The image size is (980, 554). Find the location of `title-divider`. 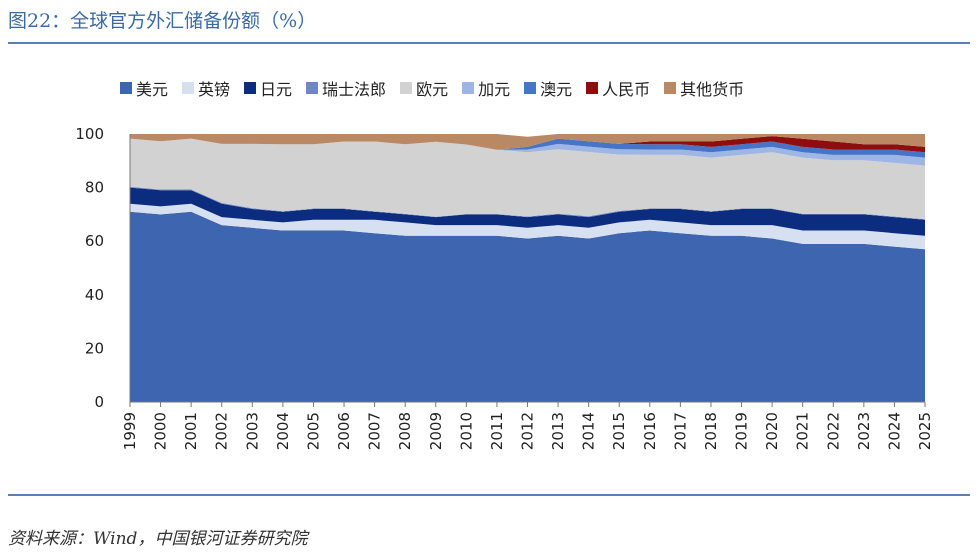

title-divider is located at coordinates (489, 43).